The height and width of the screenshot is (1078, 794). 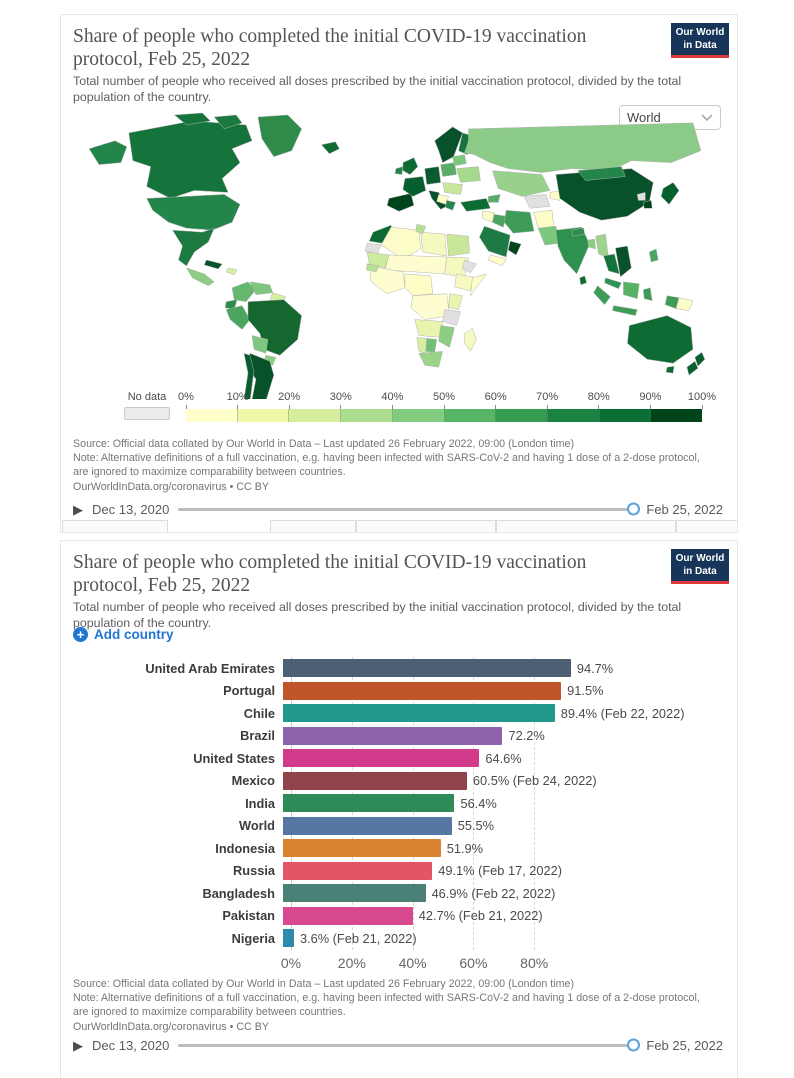 What do you see at coordinates (613, 283) in the screenshot?
I see `map-region-malaysia` at bounding box center [613, 283].